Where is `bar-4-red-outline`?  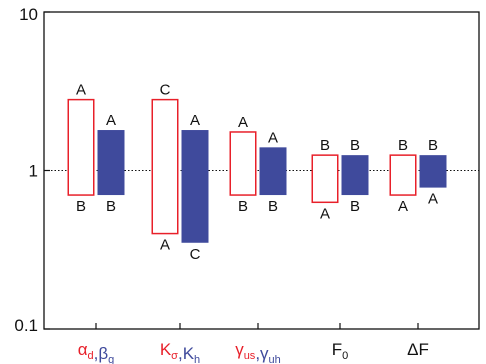 bar-4-red-outline is located at coordinates (403, 175).